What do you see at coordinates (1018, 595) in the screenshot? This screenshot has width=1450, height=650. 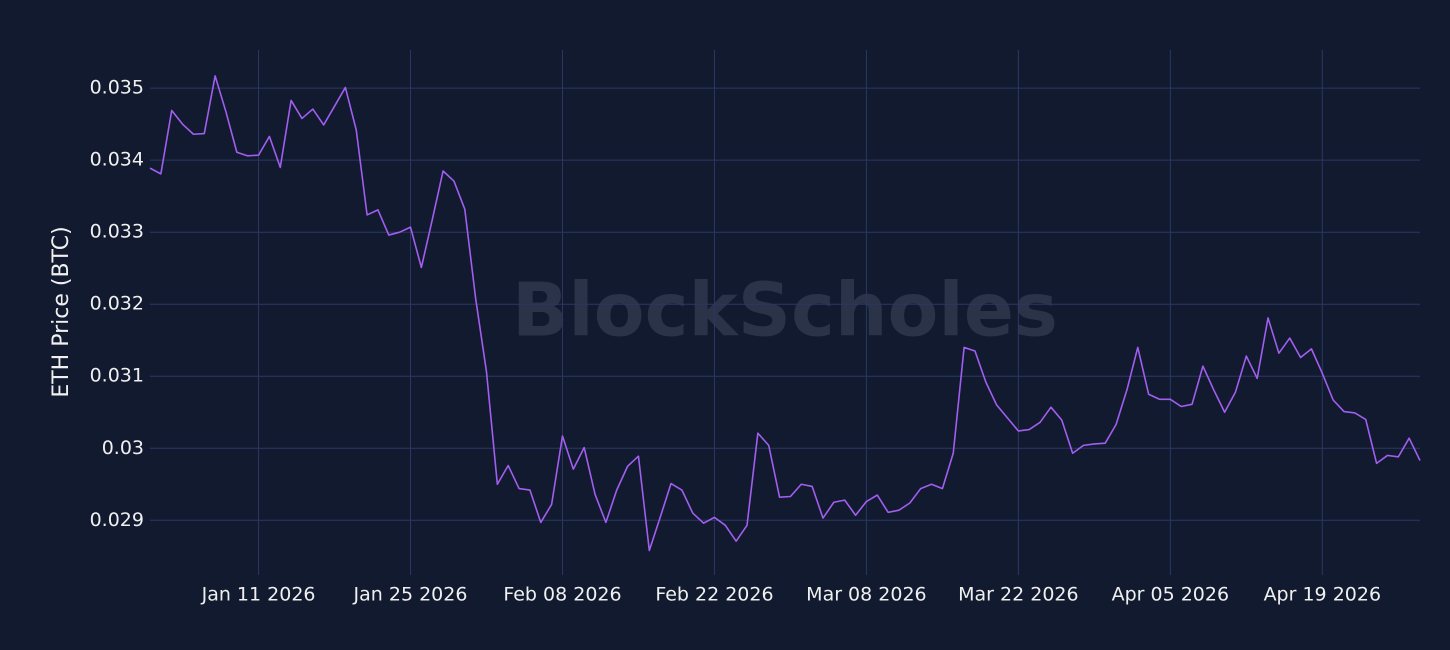 I see `x-tick-label: Mar 22 2026` at bounding box center [1018, 595].